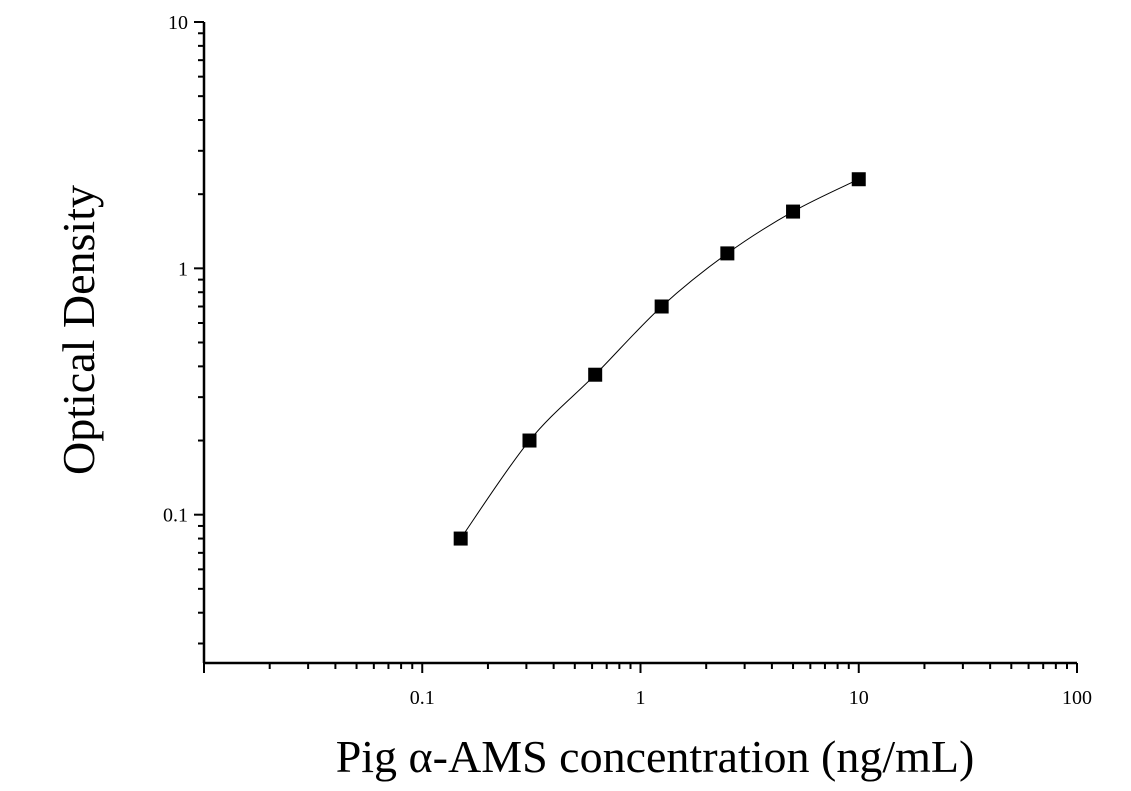 The image size is (1131, 791). What do you see at coordinates (422, 698) in the screenshot?
I see `x-tick-label: 0.1` at bounding box center [422, 698].